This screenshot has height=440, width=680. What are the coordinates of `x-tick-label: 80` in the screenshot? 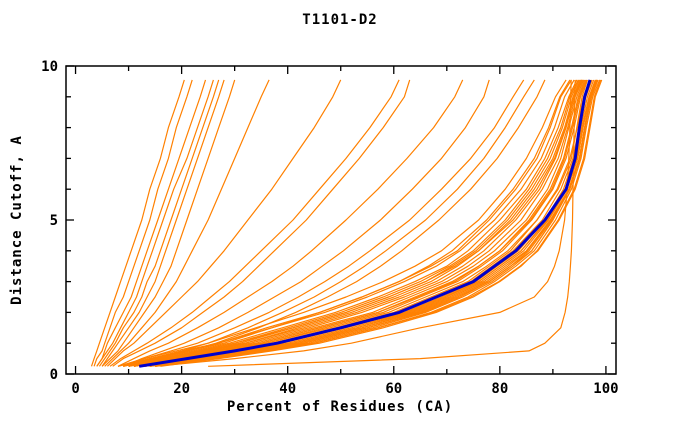 It's located at (499, 389).